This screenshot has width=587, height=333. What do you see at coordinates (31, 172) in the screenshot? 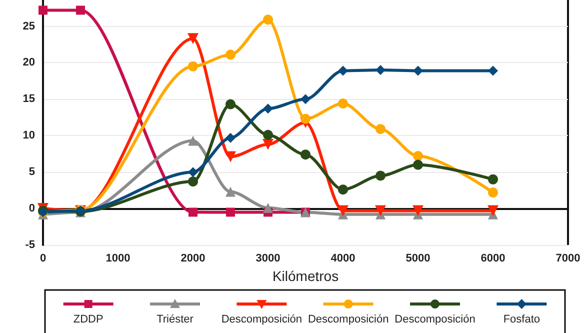
I see `y-tick-label: 5` at bounding box center [31, 172].